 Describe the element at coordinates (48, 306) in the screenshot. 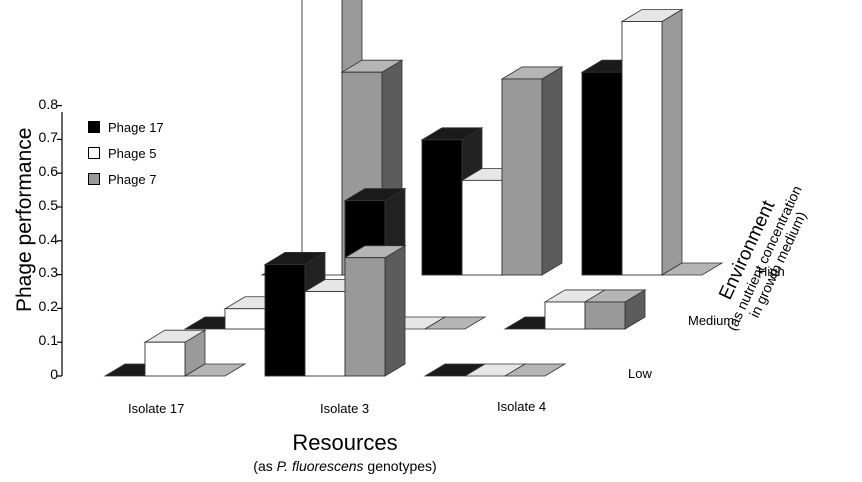

I see `y-tick-label: 0.2` at that location.